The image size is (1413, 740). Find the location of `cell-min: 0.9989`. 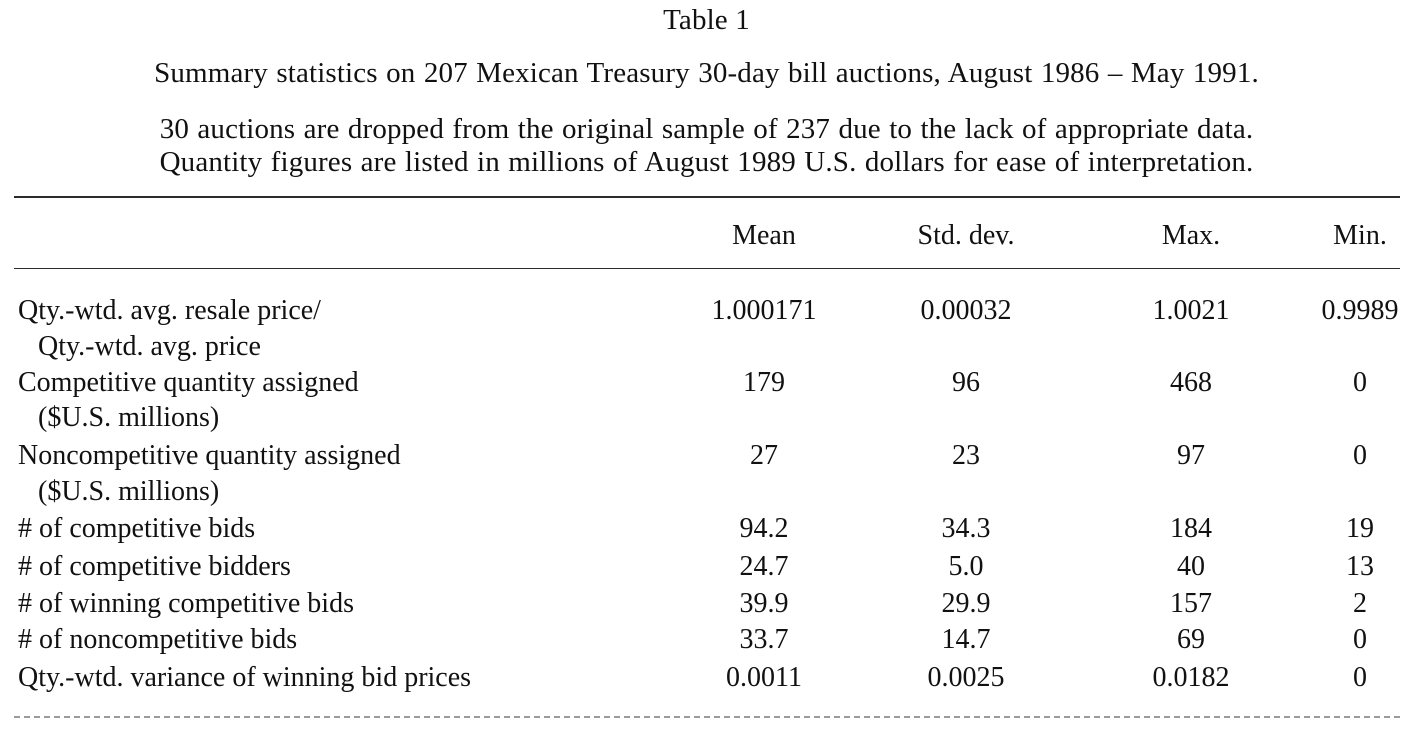

cell-min: 0.9989 is located at coordinates (1360, 310).